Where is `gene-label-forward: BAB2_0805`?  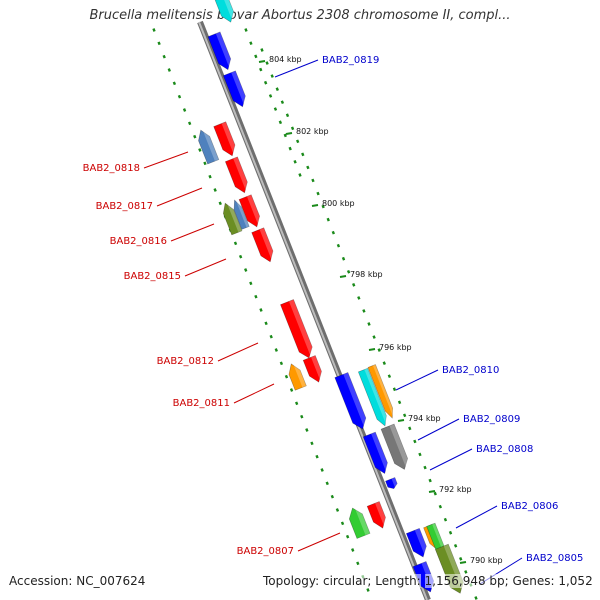
gene-label-forward: BAB2_0805 is located at coordinates (554, 558).